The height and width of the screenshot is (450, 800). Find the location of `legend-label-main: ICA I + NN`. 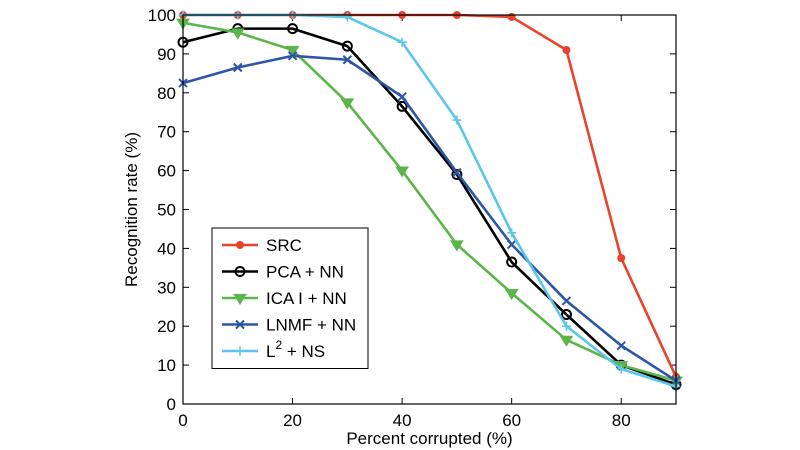

legend-label-main: ICA I + NN is located at coordinates (306, 298).